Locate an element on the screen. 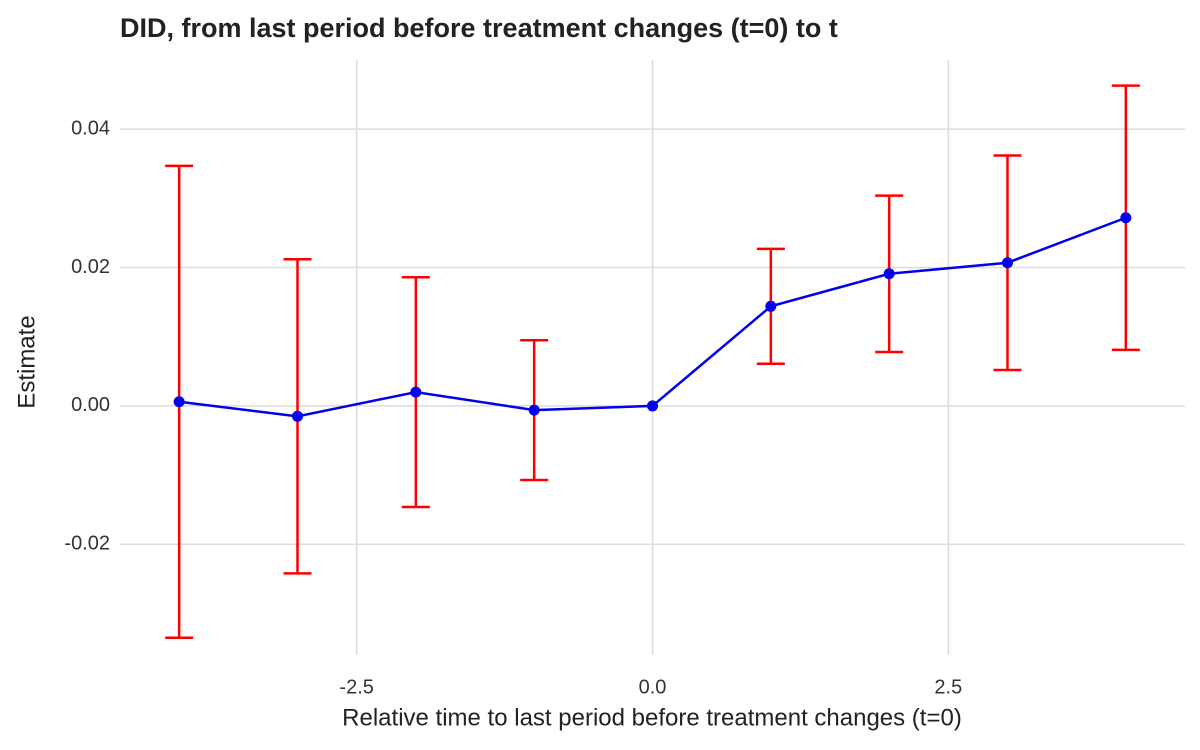 Image resolution: width=1200 pixels, height=750 pixels. y-tick-label: 0.02 is located at coordinates (90, 267).